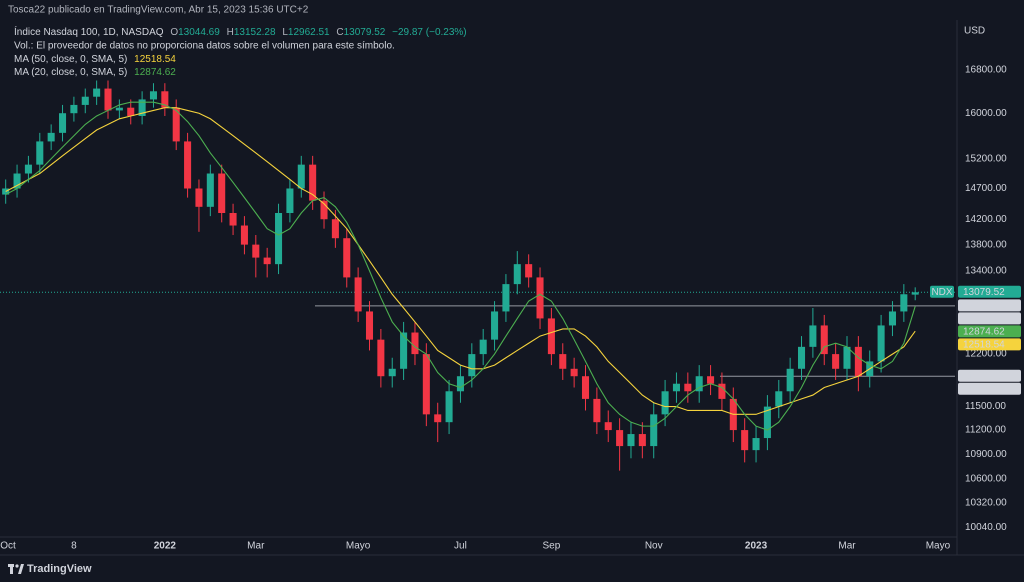  What do you see at coordinates (986, 244) in the screenshot?
I see `y-tick-label: 13800.00` at bounding box center [986, 244].